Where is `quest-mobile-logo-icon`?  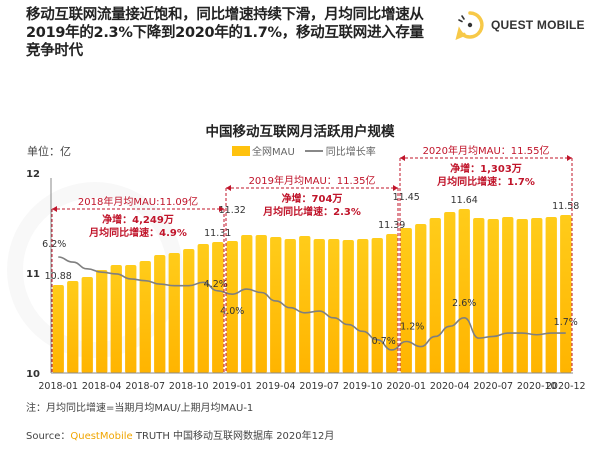
quest-mobile-logo-icon is located at coordinates (469, 25).